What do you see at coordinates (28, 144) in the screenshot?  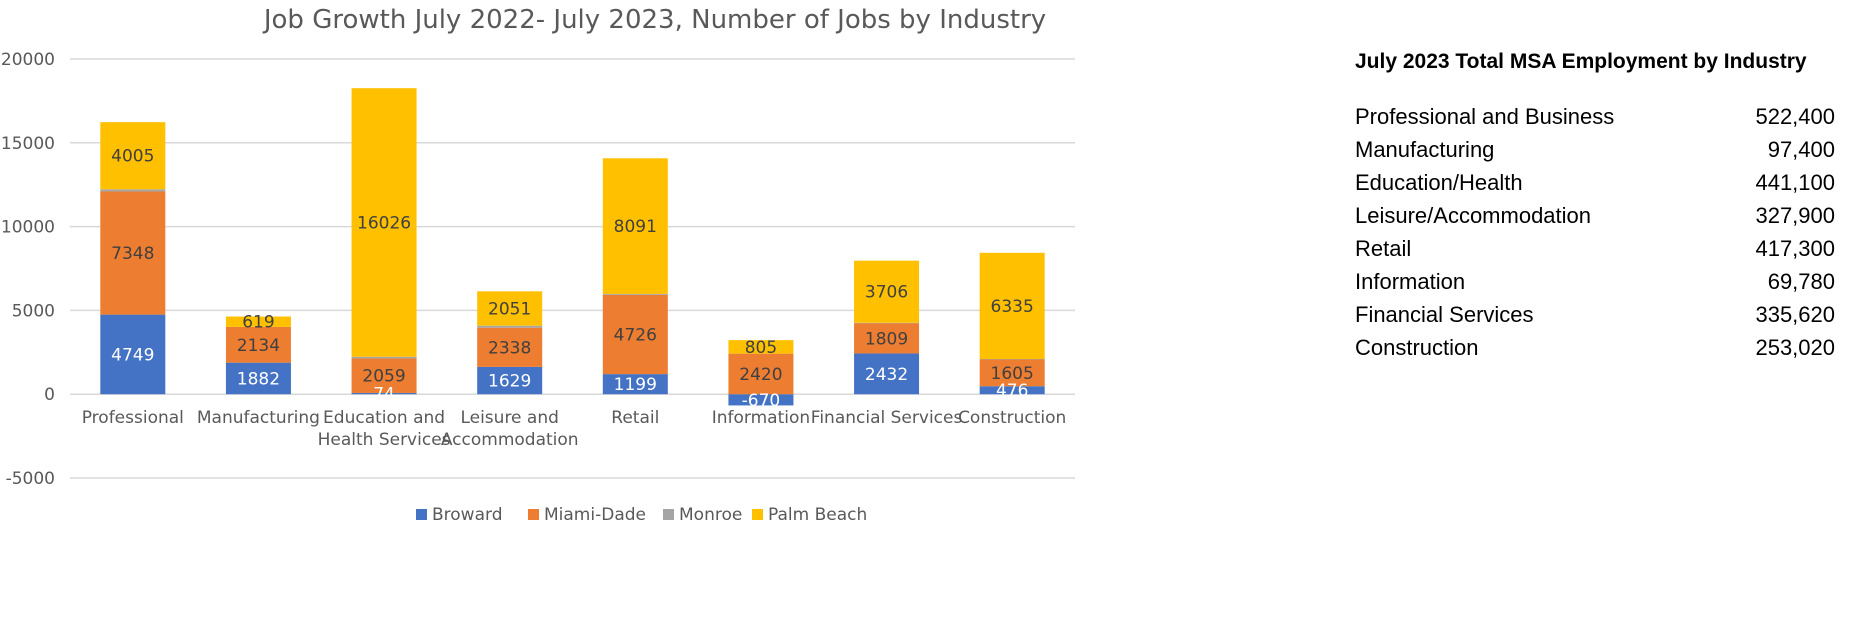 I see `y-tick-label: 15000` at bounding box center [28, 144].